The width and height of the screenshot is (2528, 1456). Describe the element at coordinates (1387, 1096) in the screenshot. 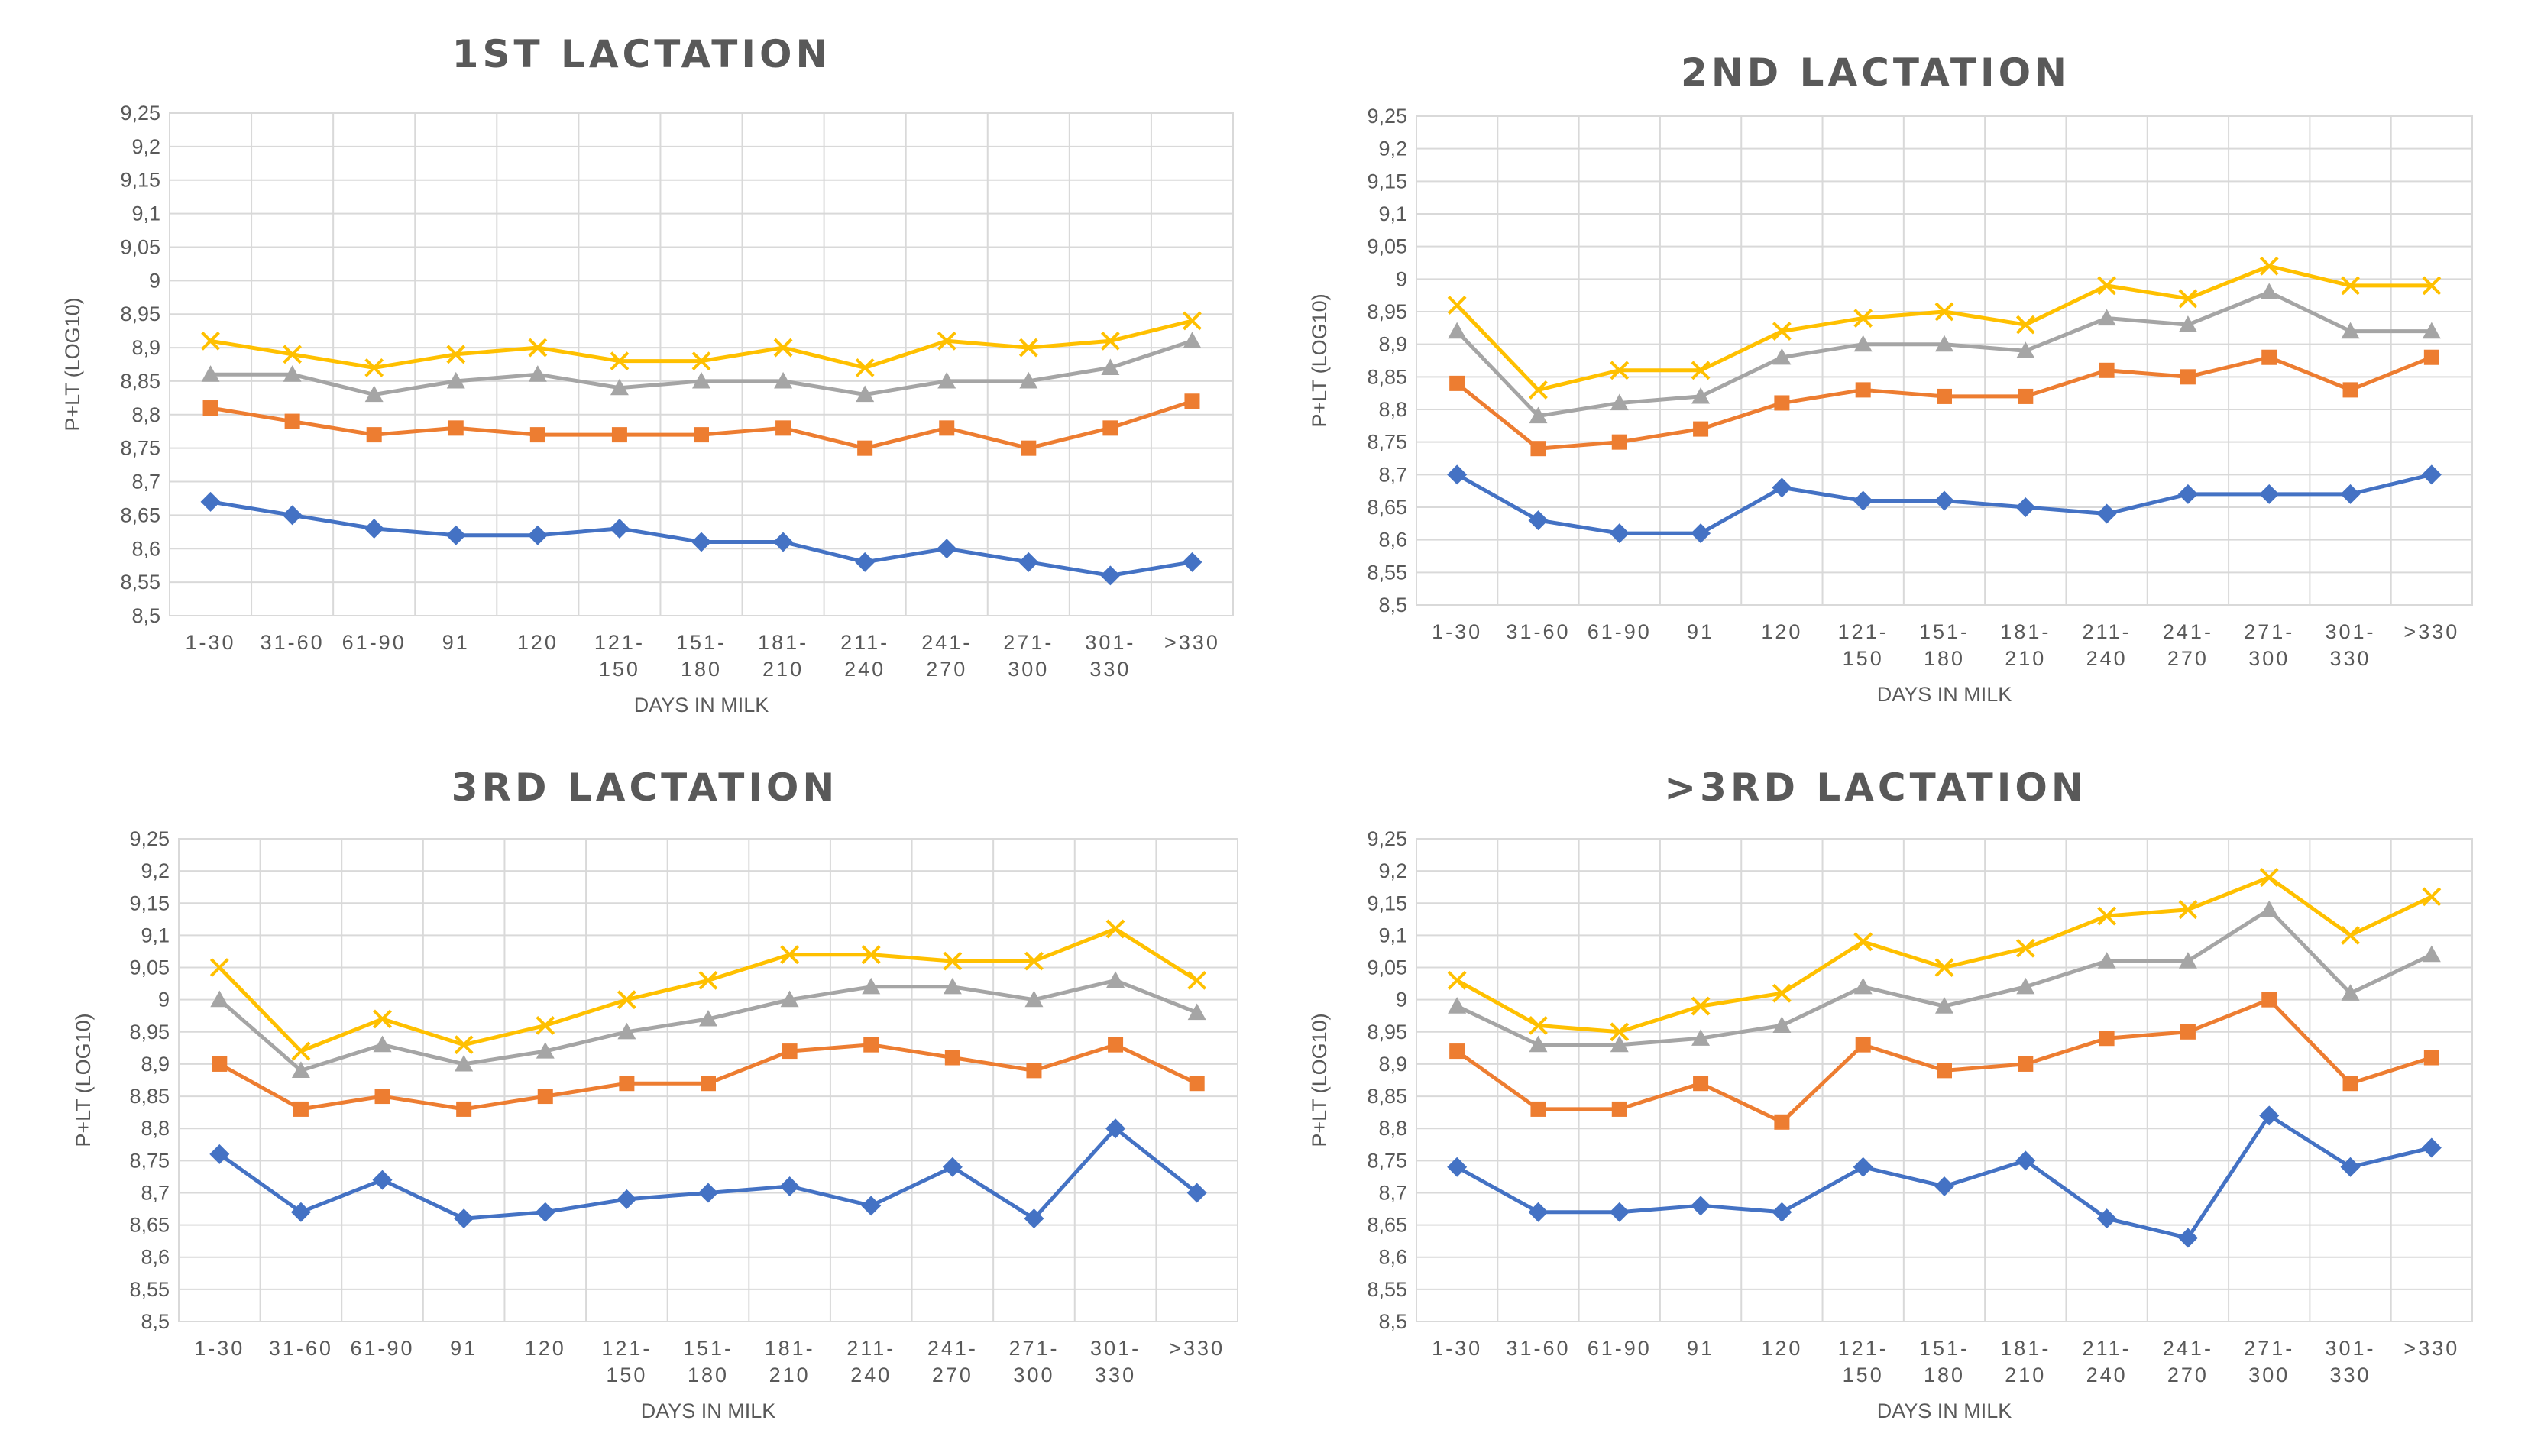

I see `y-tick-label: 8,85` at that location.